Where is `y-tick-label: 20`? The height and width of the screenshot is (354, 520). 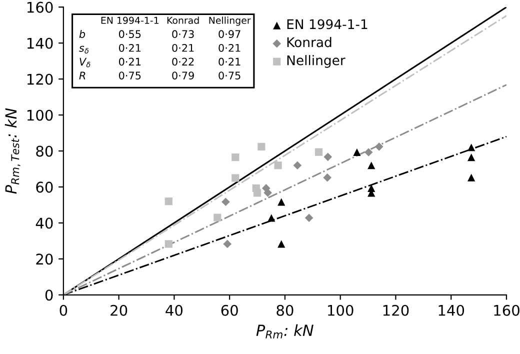
y-tick-label: 20 is located at coordinates (44, 259).